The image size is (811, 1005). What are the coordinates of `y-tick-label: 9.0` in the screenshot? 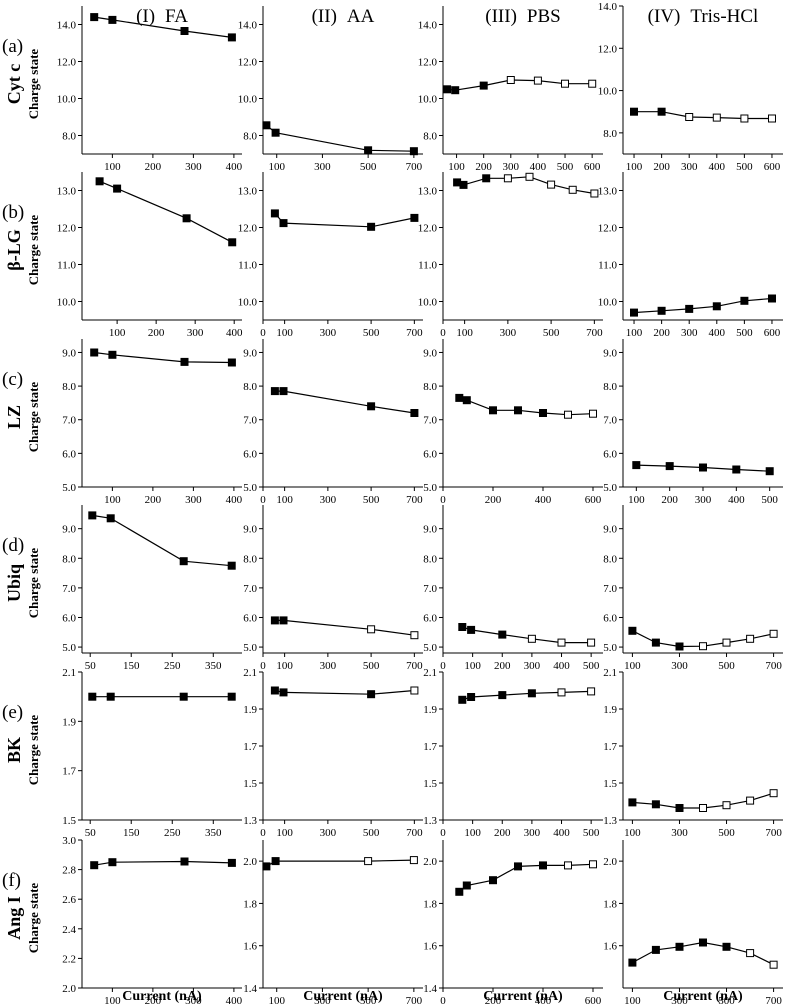 It's located at (69, 530).